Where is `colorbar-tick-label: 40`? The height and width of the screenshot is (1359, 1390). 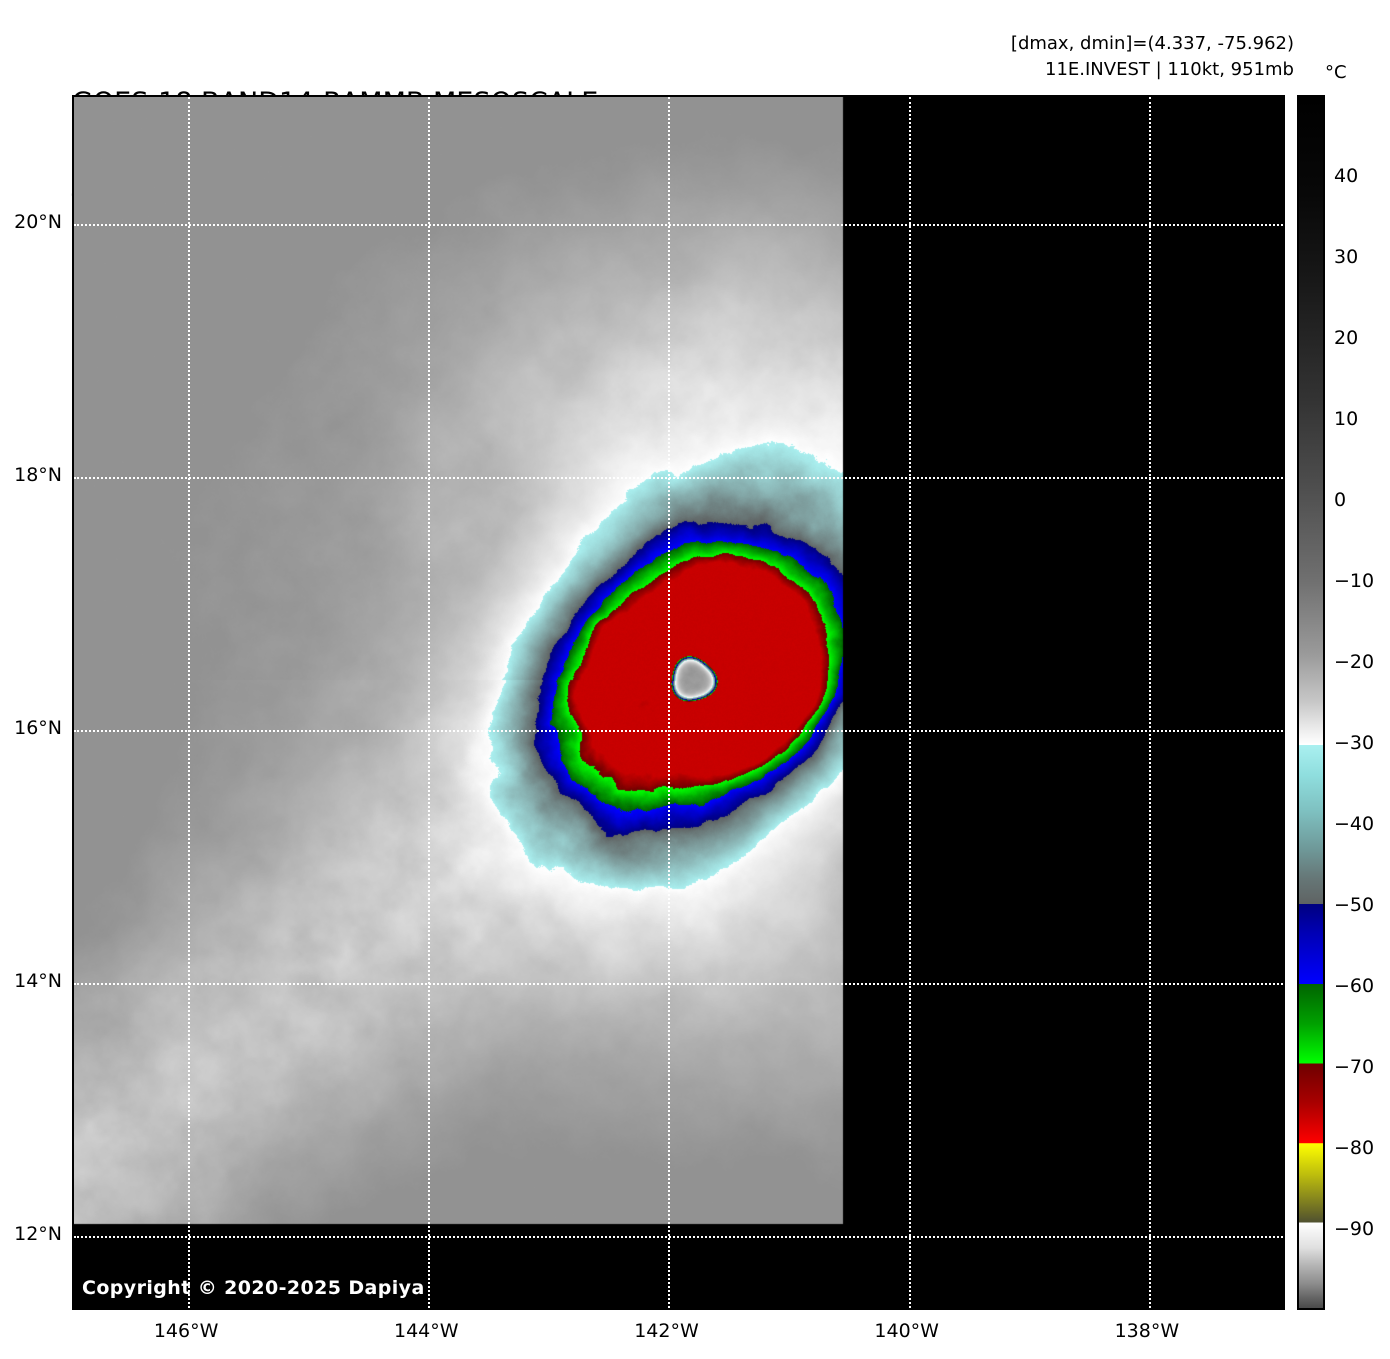 colorbar-tick-label: 40 is located at coordinates (1346, 176).